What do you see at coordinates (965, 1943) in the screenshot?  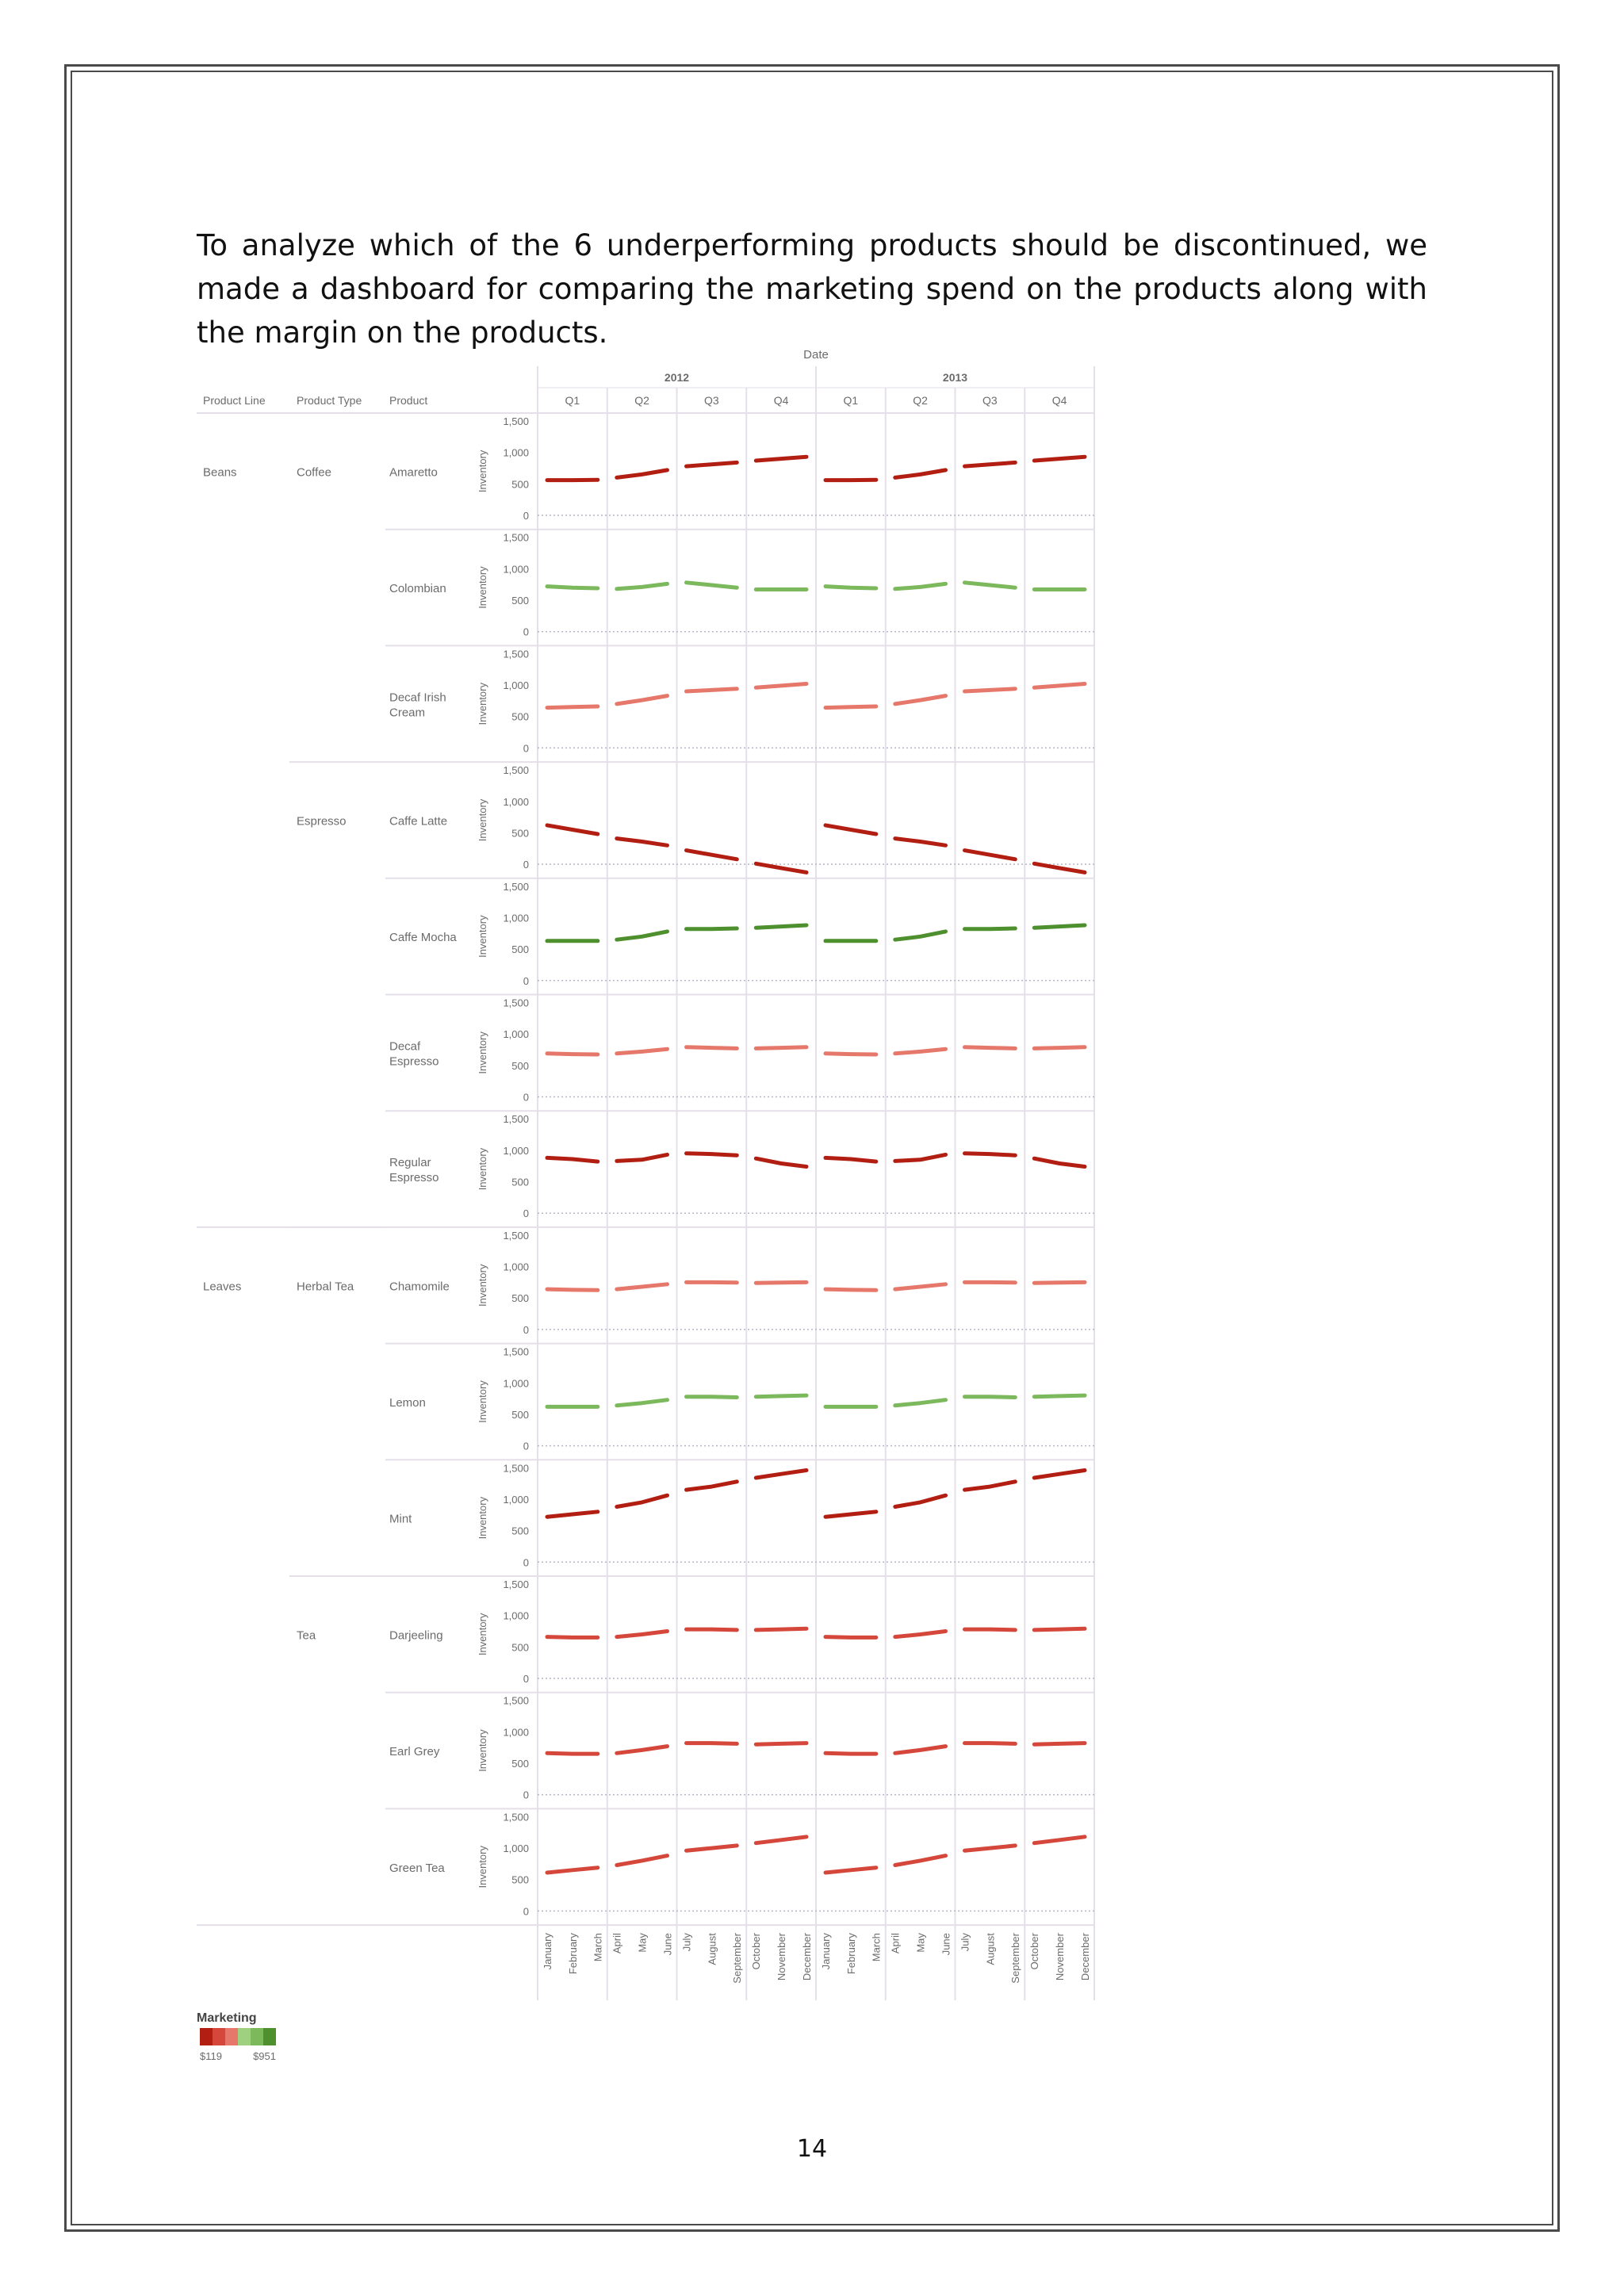 I see `month-label: July` at bounding box center [965, 1943].